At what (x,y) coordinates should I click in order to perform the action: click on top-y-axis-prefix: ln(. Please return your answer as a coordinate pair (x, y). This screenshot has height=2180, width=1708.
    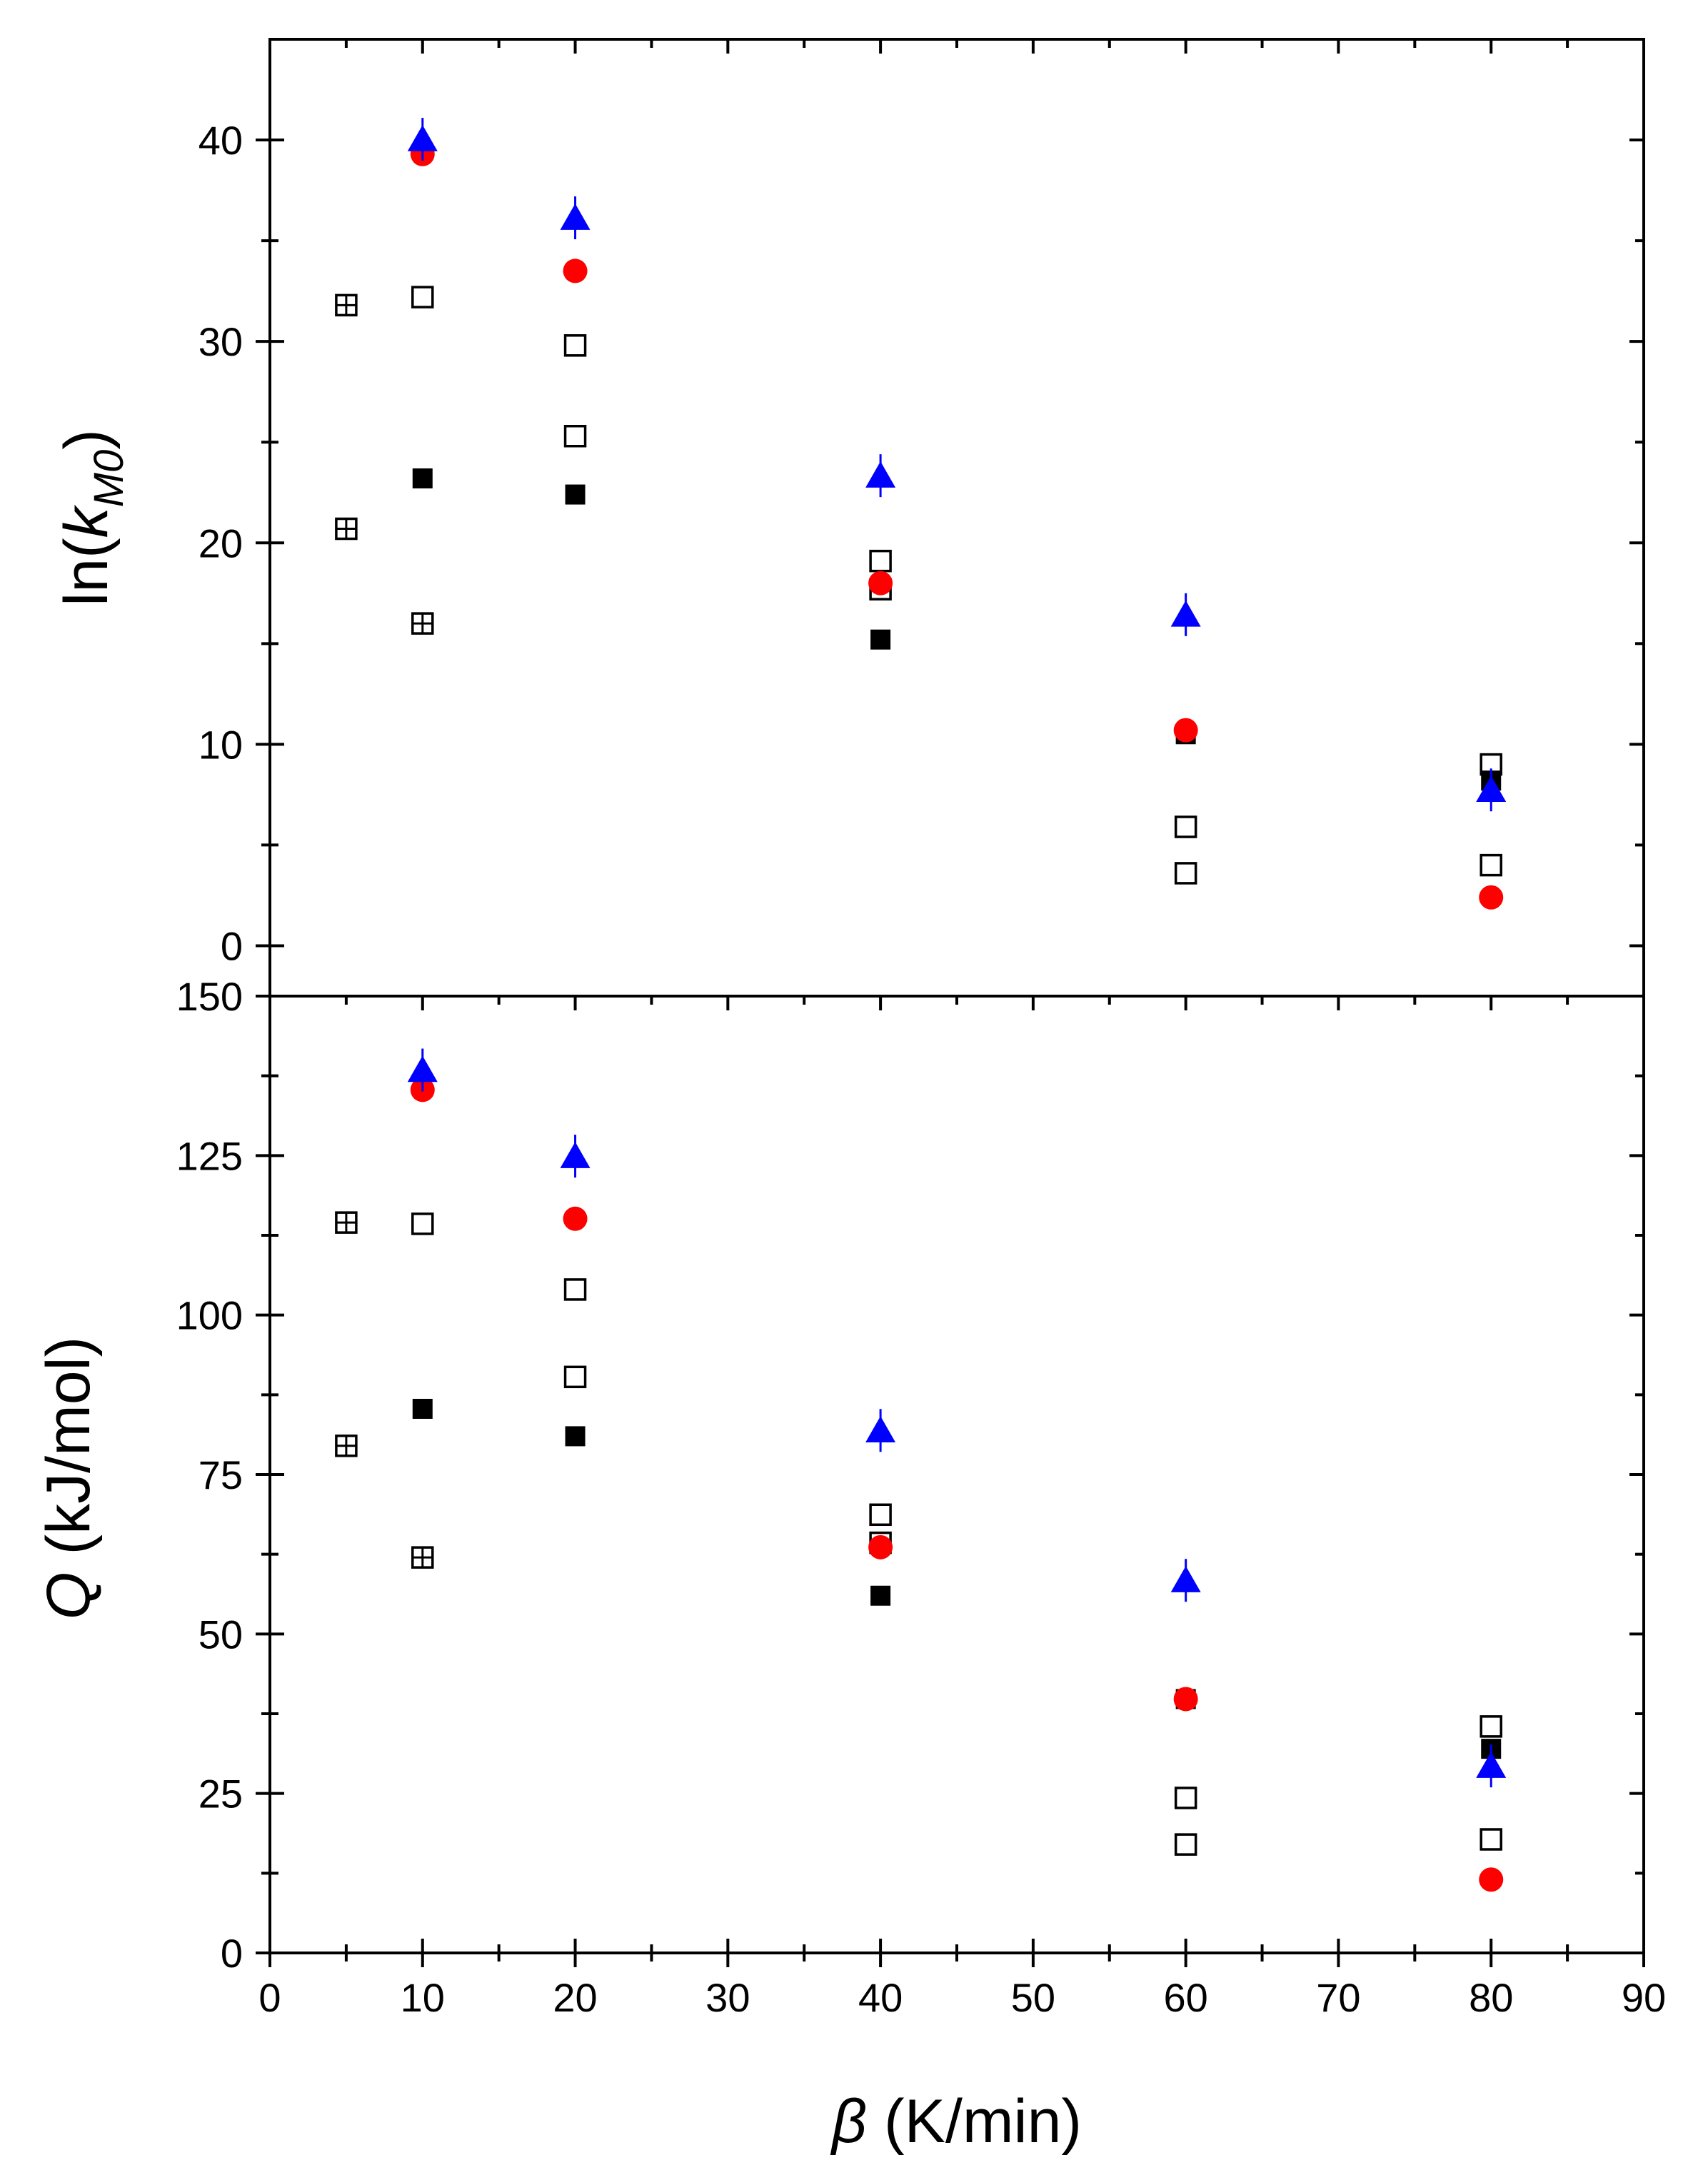
    Looking at the image, I should click on (86, 572).